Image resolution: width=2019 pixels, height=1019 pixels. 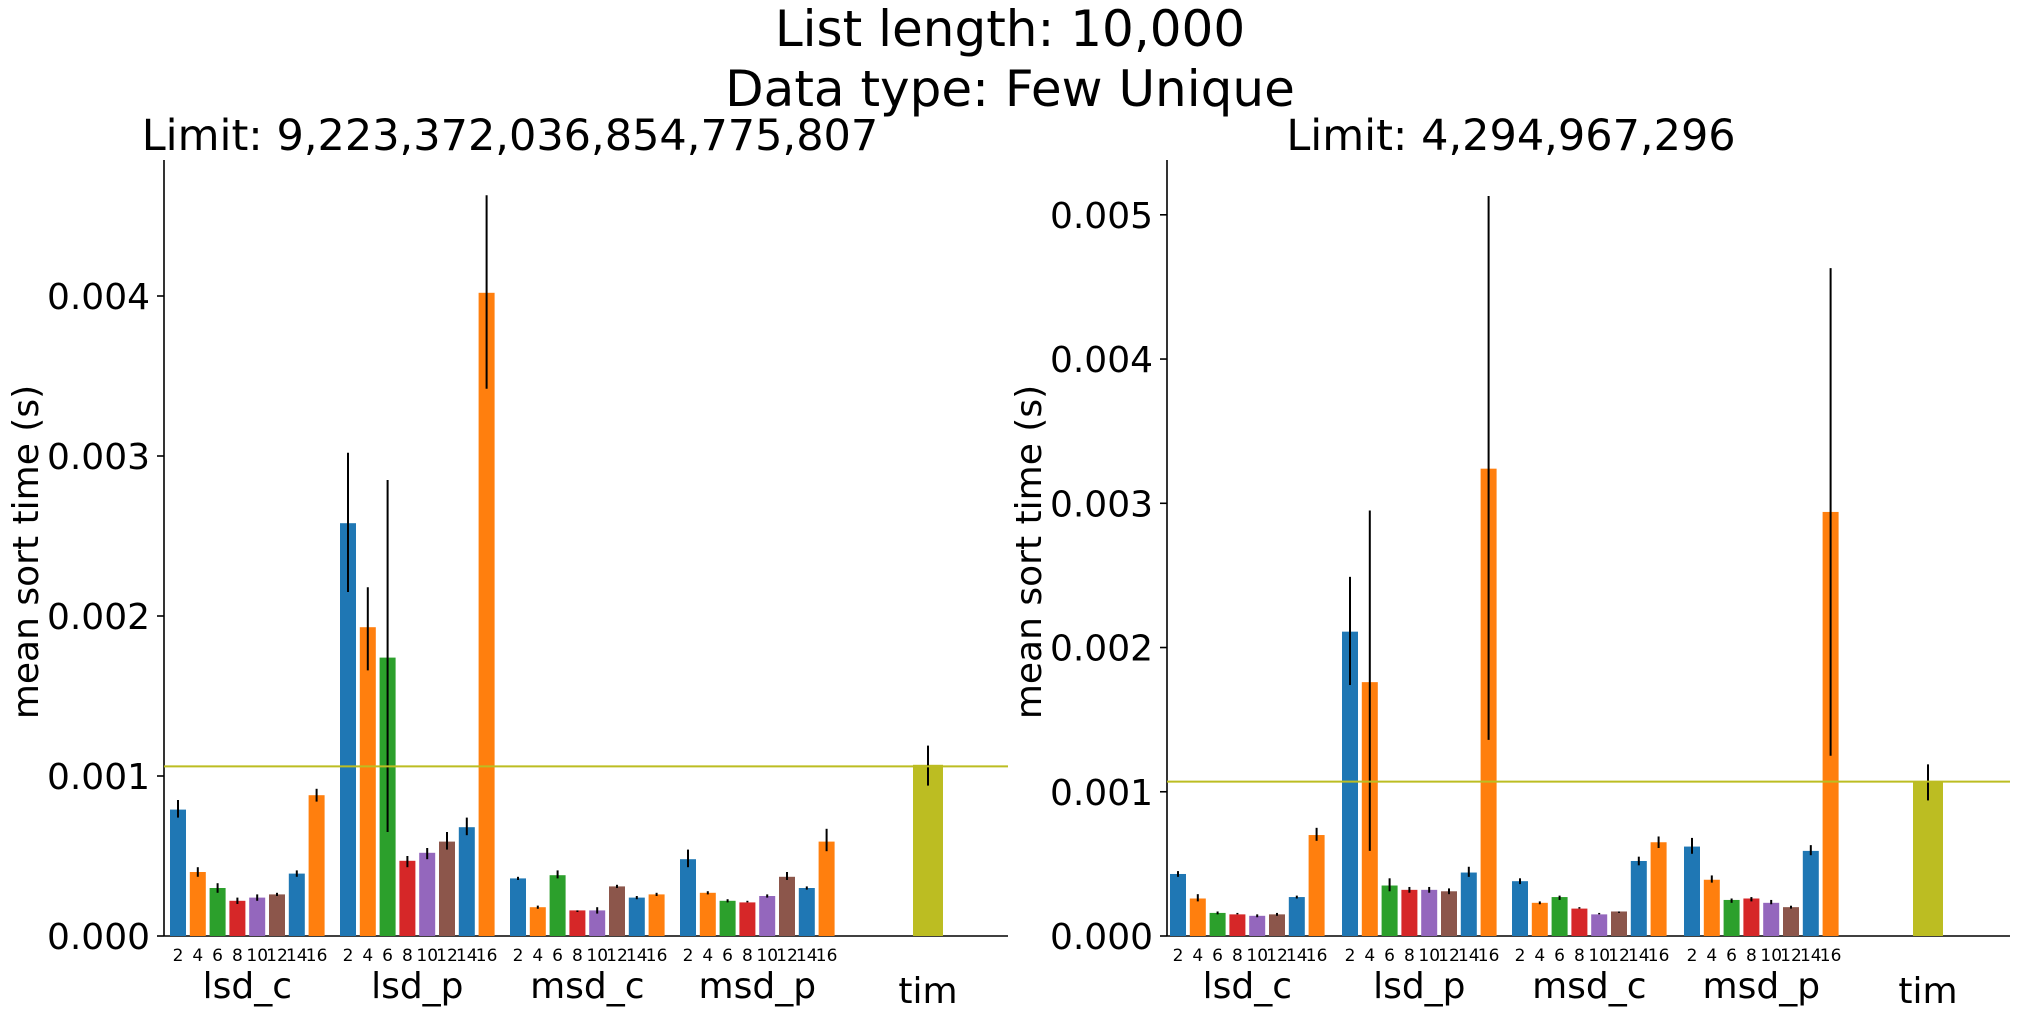 I want to click on chart-title: Limit: 4,294,967,296, so click(x=1510, y=136).